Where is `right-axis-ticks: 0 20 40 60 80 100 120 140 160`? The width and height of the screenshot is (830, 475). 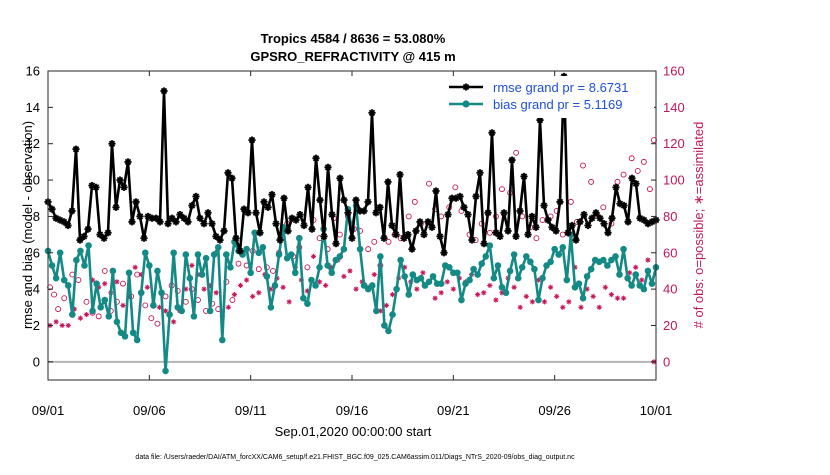 right-axis-ticks: 0 20 40 60 80 100 120 140 160 is located at coordinates (668, 216).